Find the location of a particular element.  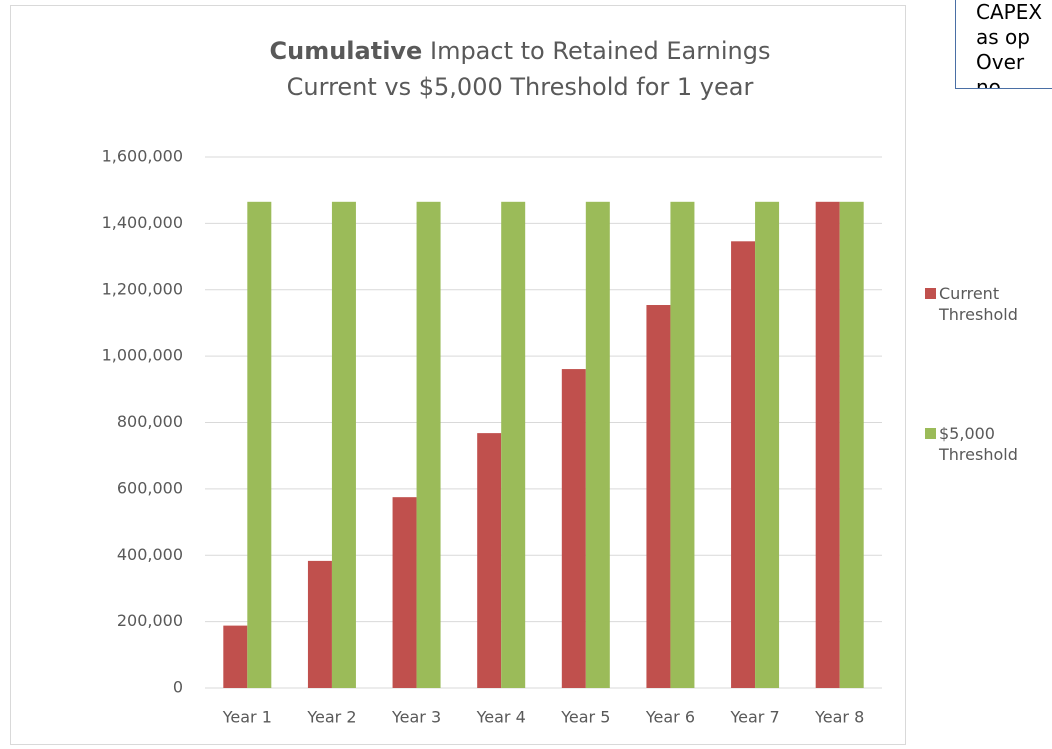

y-tick-label: 600,000 is located at coordinates (150, 487).